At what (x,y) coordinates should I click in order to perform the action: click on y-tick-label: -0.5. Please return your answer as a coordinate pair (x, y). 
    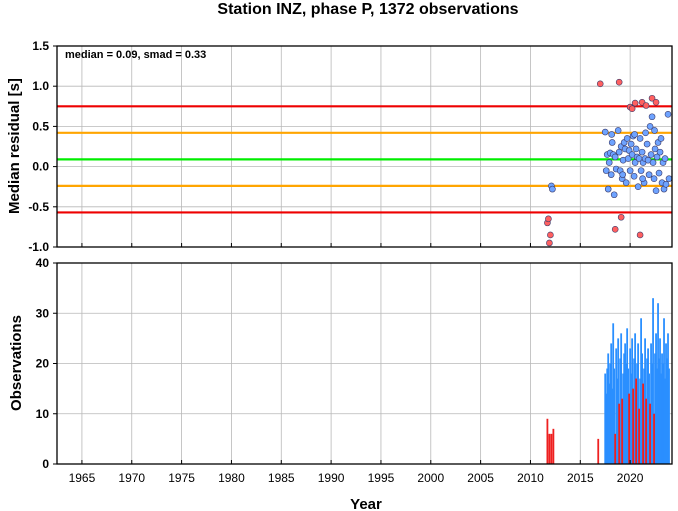
    Looking at the image, I should click on (38, 207).